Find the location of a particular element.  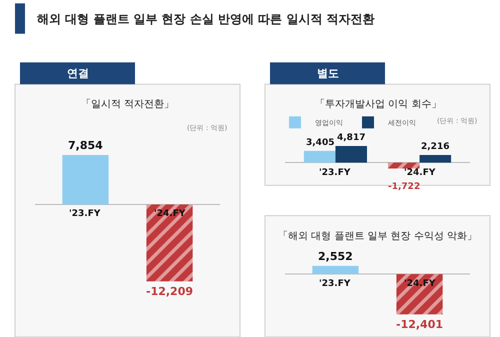

data-label: 7,854 is located at coordinates (86, 145).